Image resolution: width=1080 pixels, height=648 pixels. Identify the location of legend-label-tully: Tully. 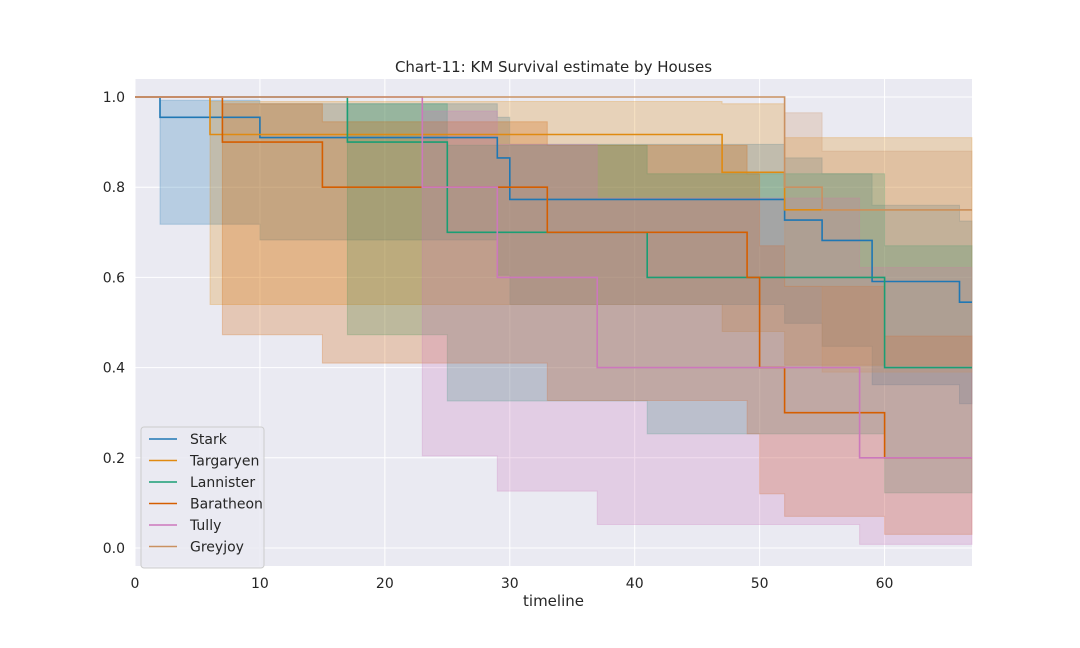
(205, 526).